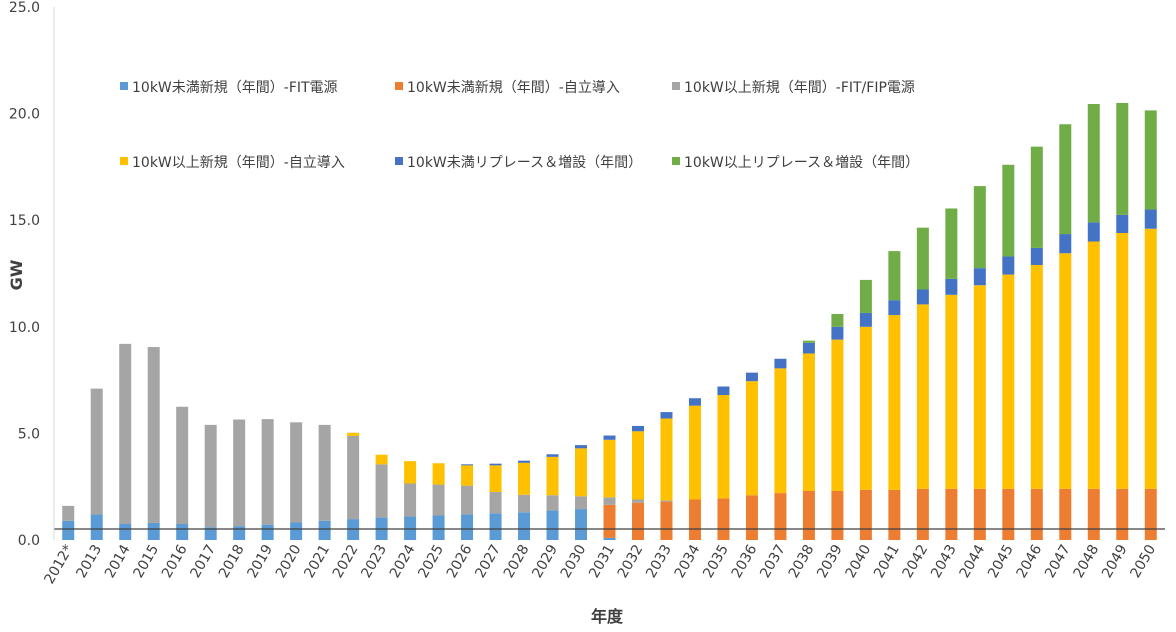  I want to click on x-tick-label: 2021, so click(317, 561).